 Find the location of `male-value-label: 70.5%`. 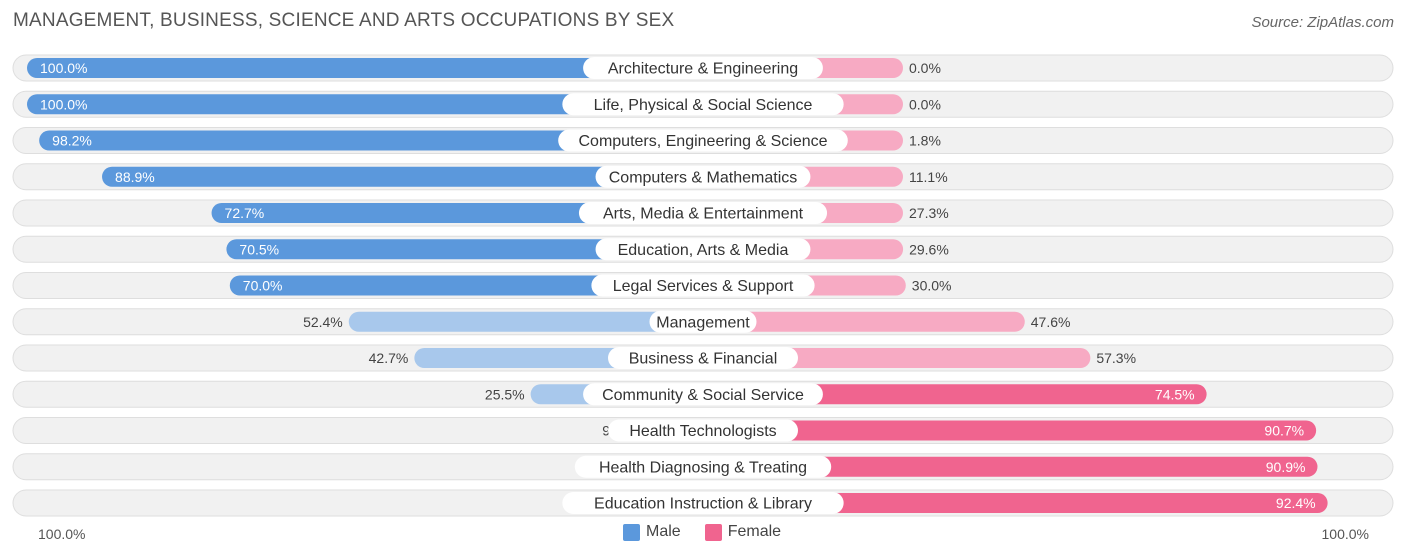

male-value-label: 70.5% is located at coordinates (259, 249).